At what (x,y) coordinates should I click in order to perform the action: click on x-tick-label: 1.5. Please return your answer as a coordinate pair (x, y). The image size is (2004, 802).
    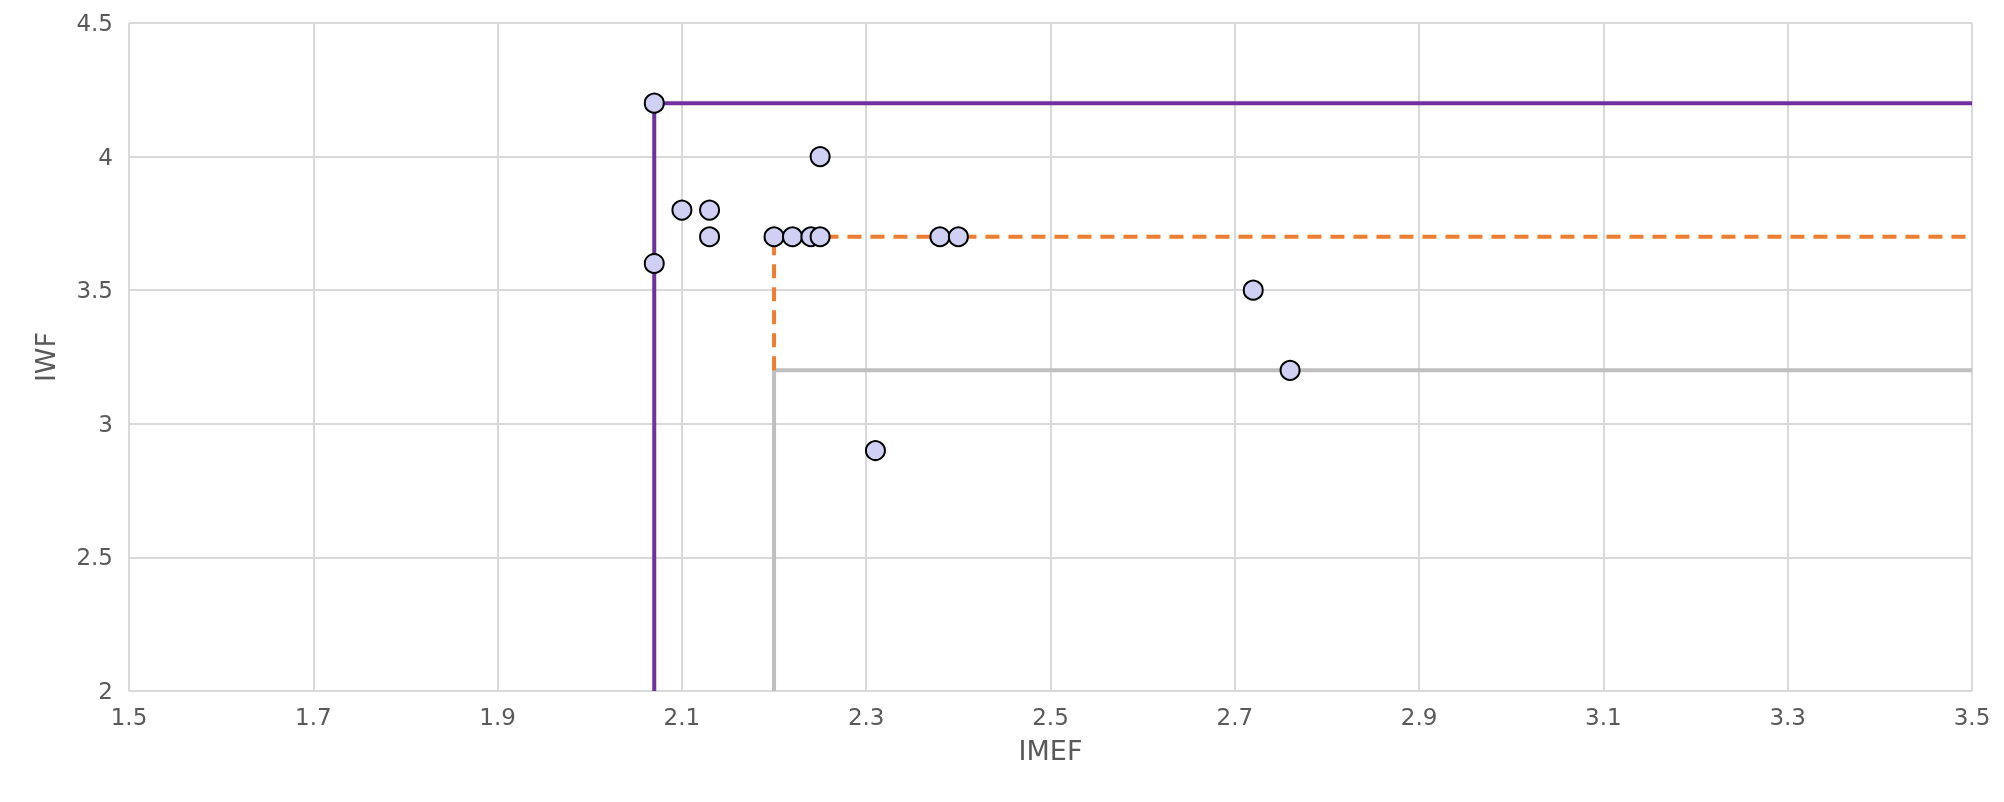
    Looking at the image, I should click on (129, 716).